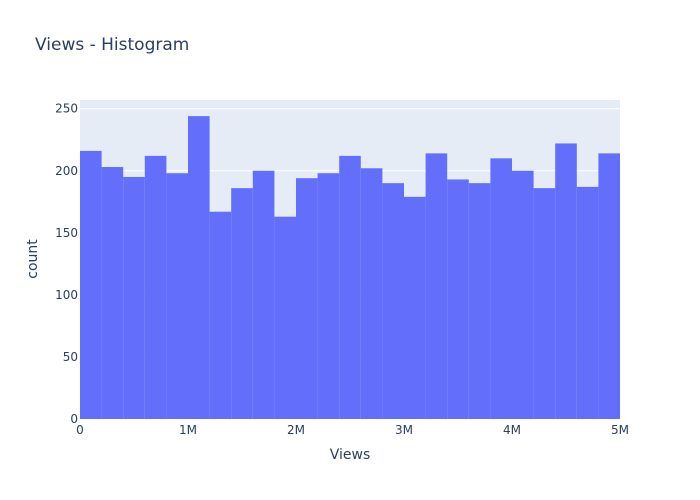 Image resolution: width=700 pixels, height=500 pixels. What do you see at coordinates (74, 419) in the screenshot?
I see `y-tick-label: 0` at bounding box center [74, 419].